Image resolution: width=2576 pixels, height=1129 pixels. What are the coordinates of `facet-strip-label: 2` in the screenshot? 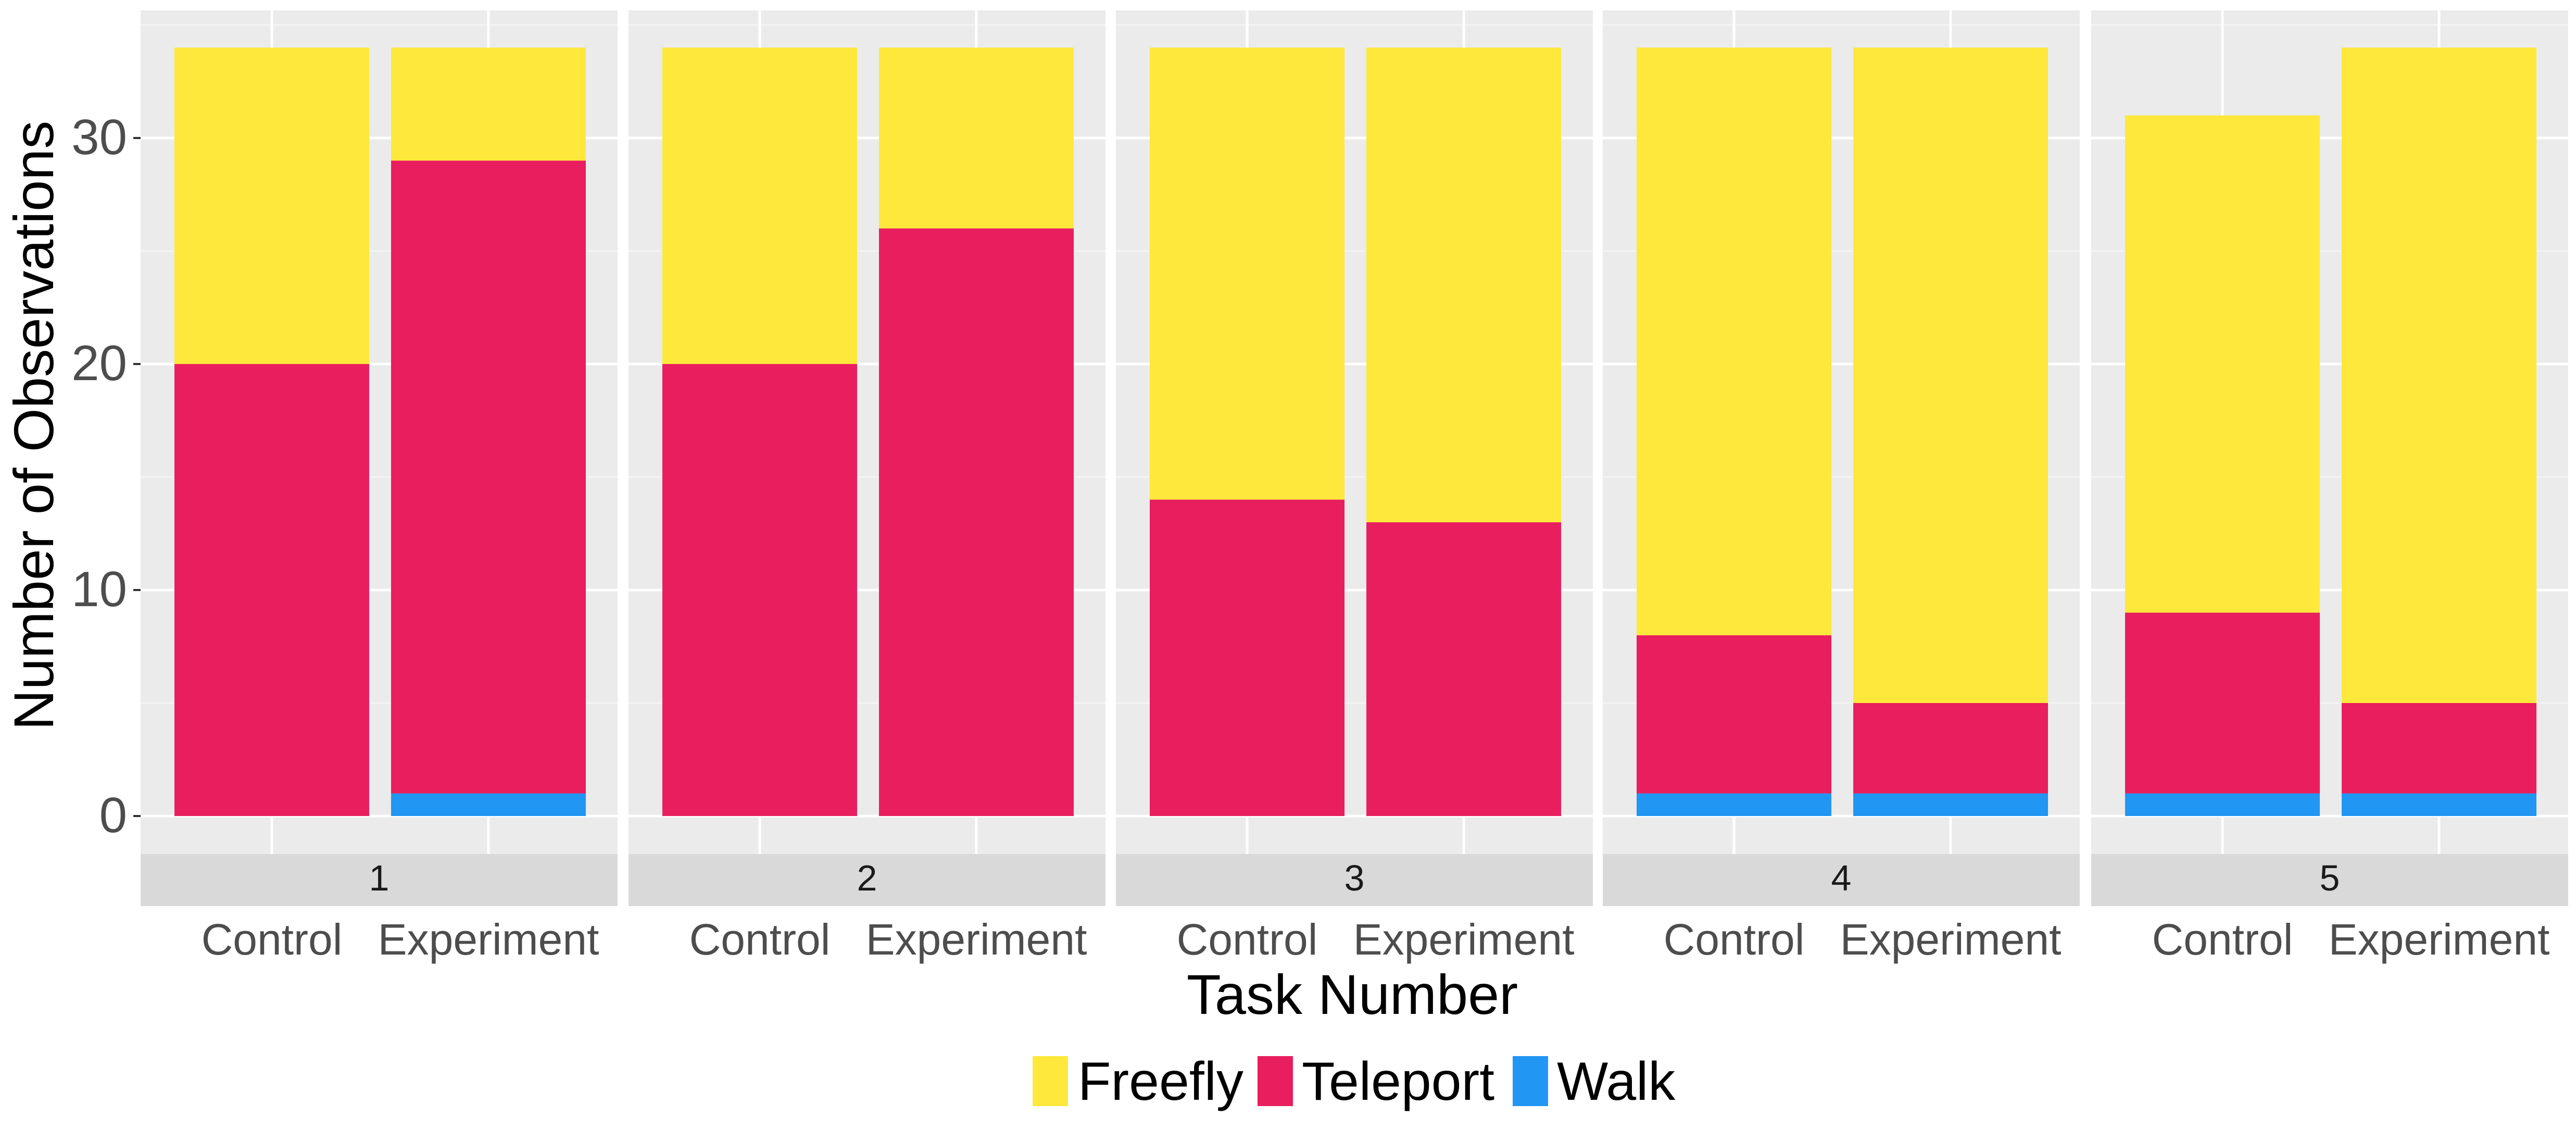 It's located at (867, 878).